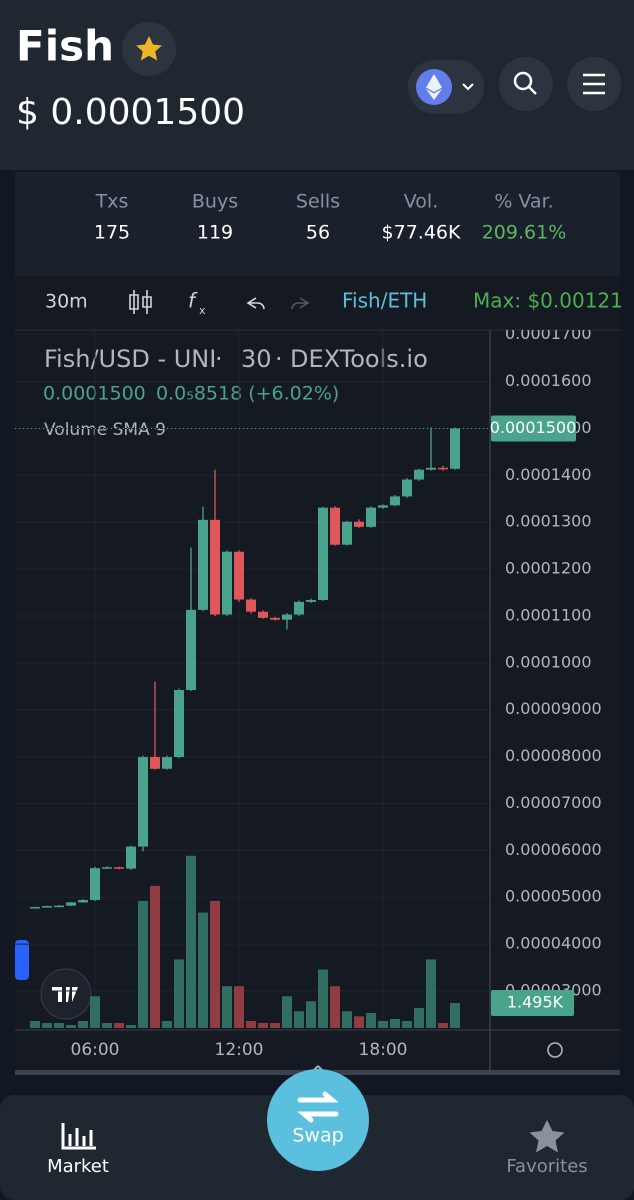 This screenshot has height=1200, width=634. I want to click on settings-icon, so click(555, 1050).